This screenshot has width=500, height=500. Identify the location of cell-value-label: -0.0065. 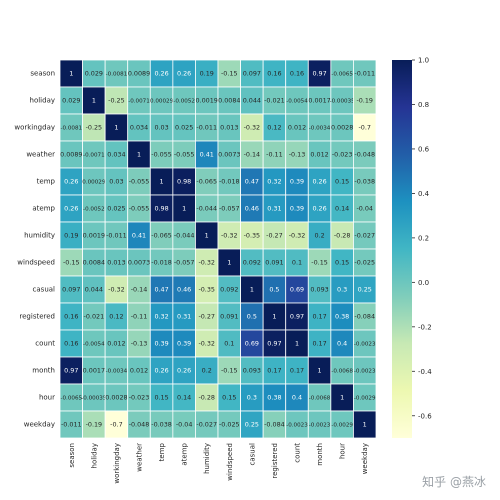
(342, 75).